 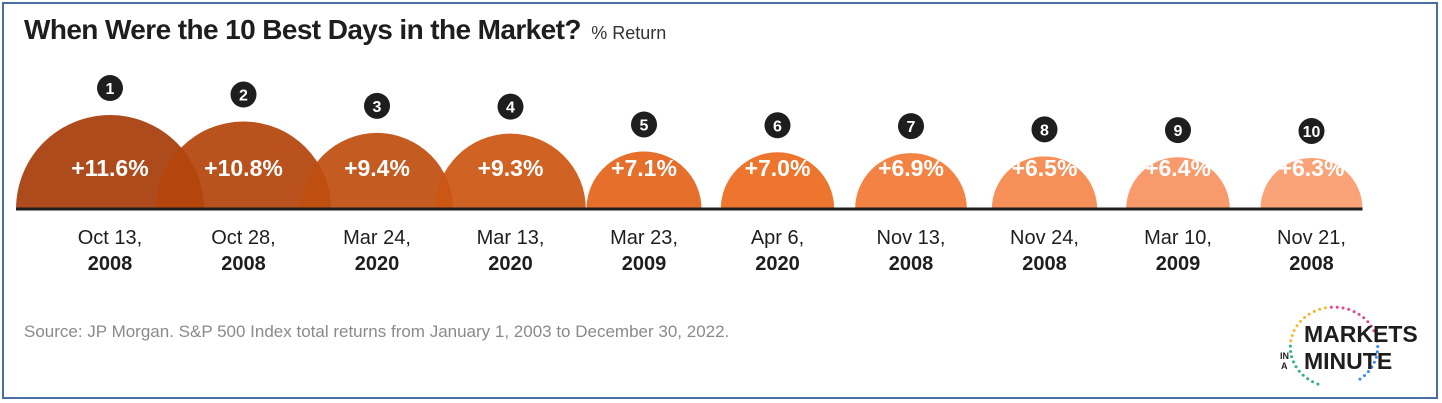 I want to click on year-label-3: 2020, so click(x=377, y=264).